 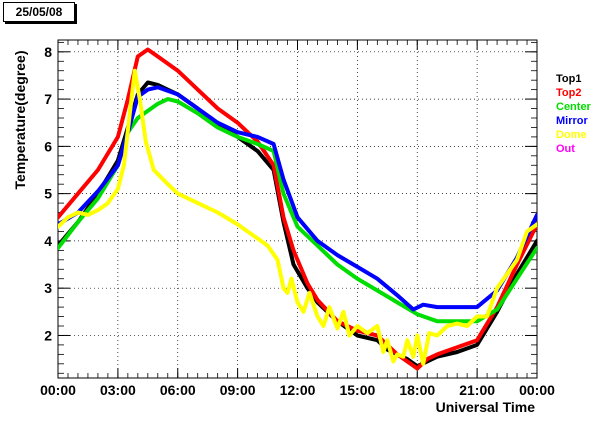 What do you see at coordinates (48, 52) in the screenshot?
I see `y-tick-label: 8` at bounding box center [48, 52].